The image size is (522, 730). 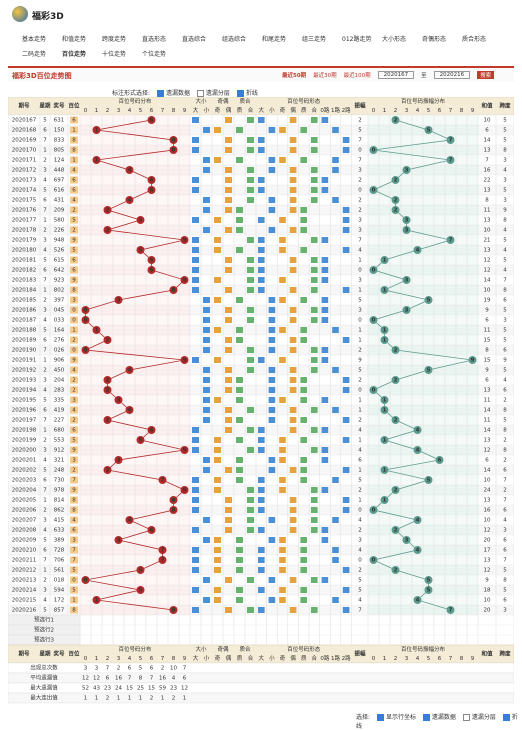 I want to click on nav-link: 组三走势, so click(x=314, y=39).